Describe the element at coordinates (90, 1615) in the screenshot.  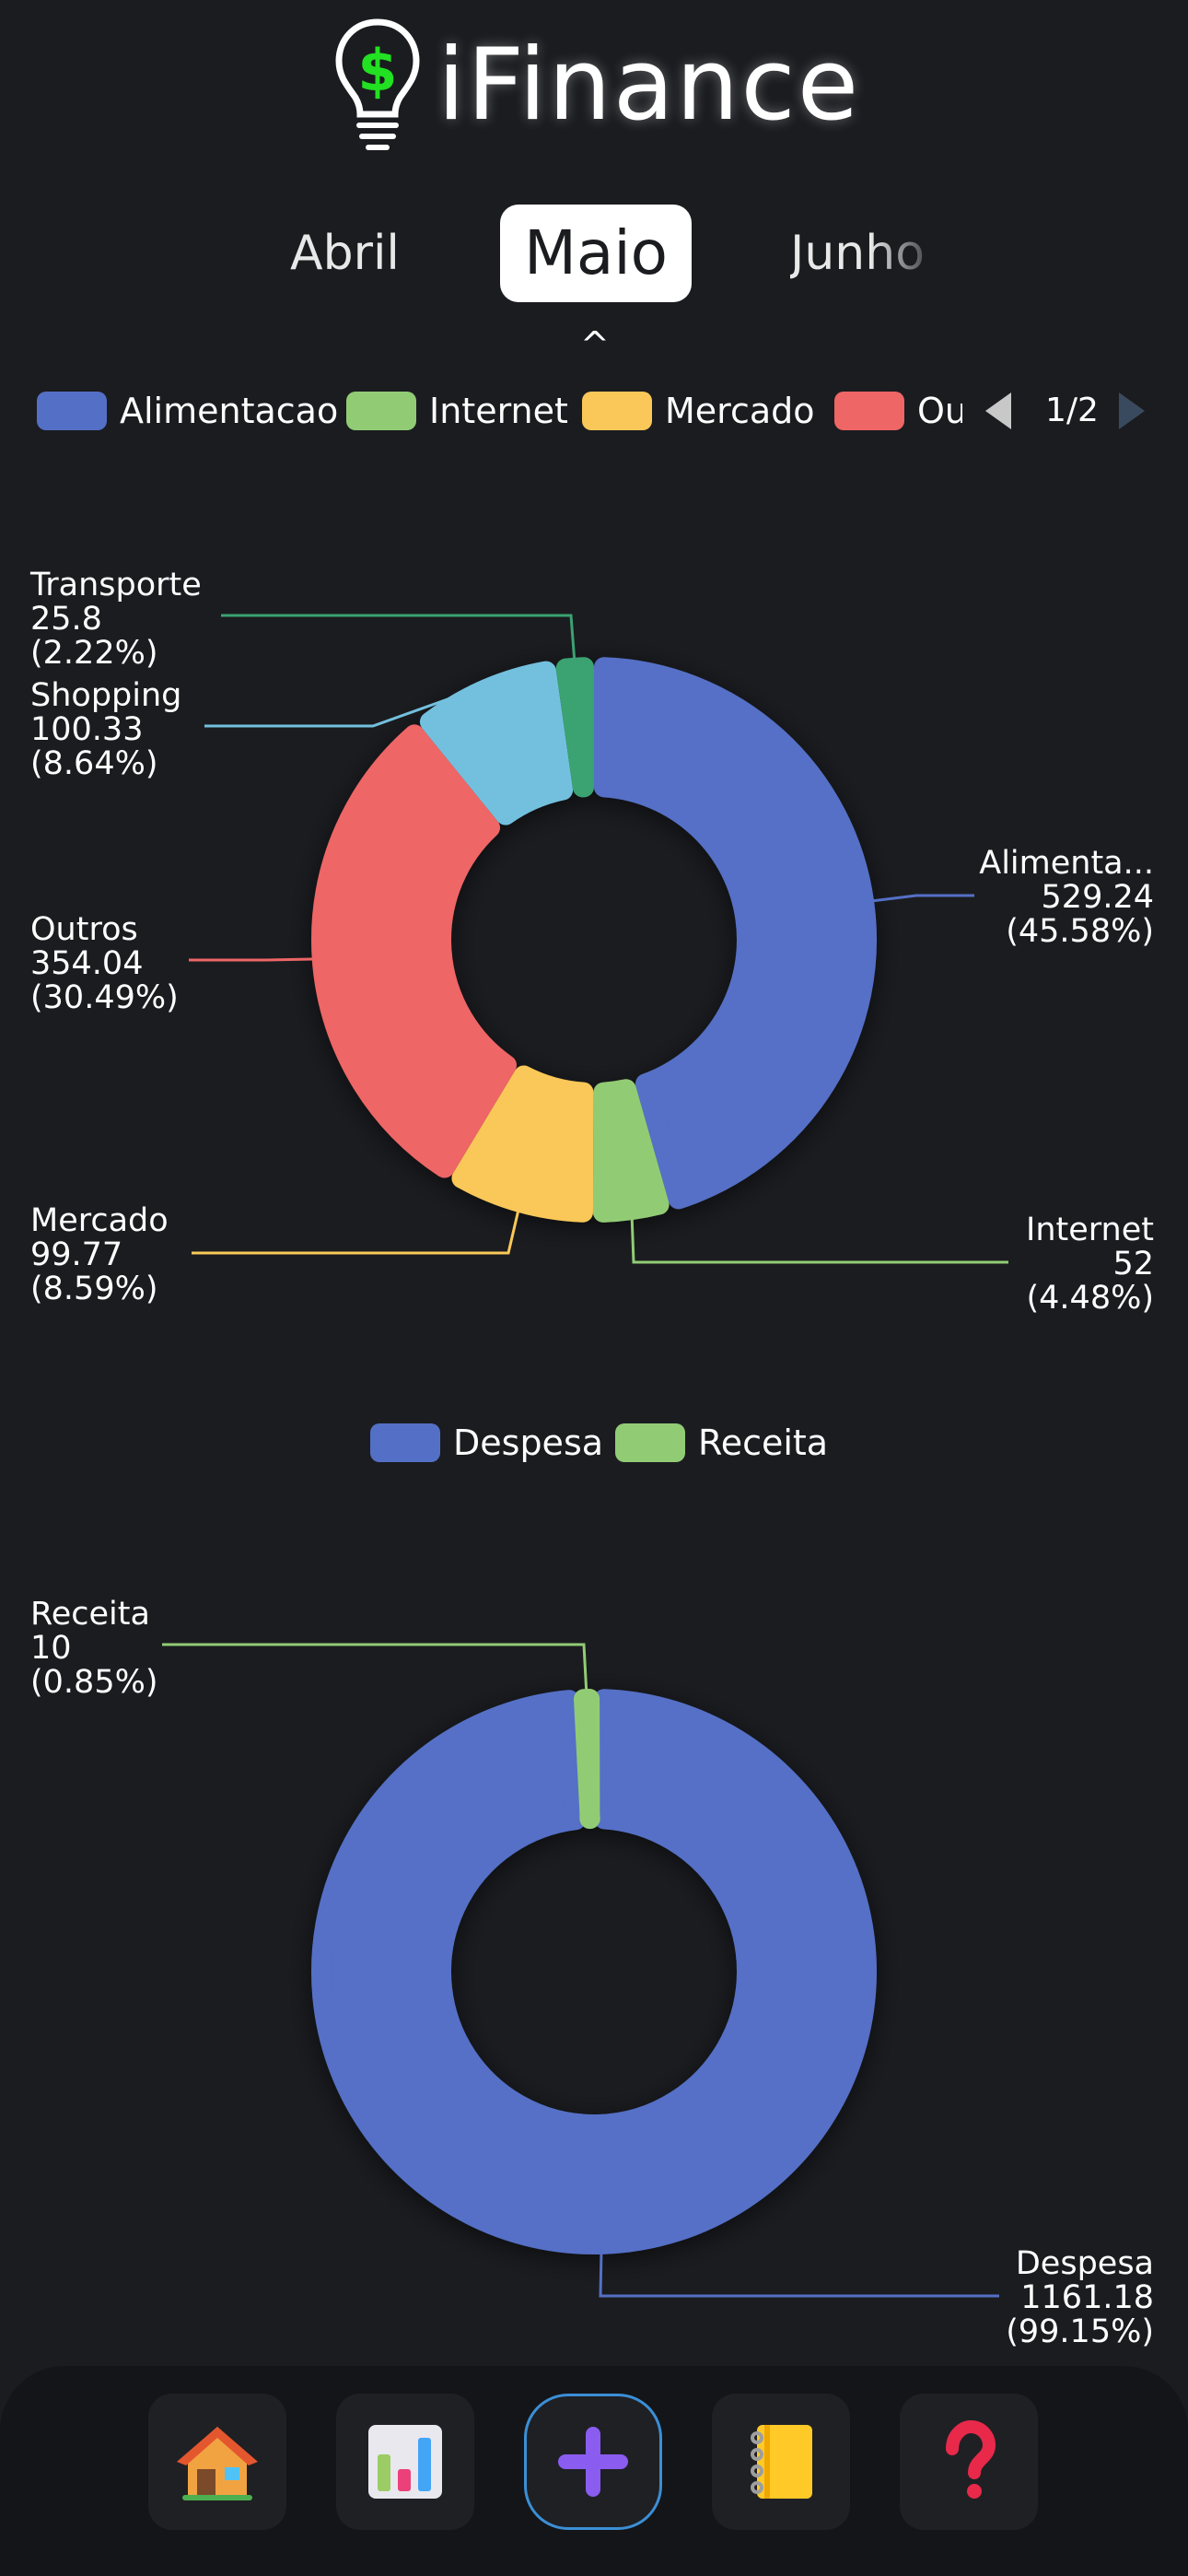
I see `slice-label-receita-0: Receita` at that location.